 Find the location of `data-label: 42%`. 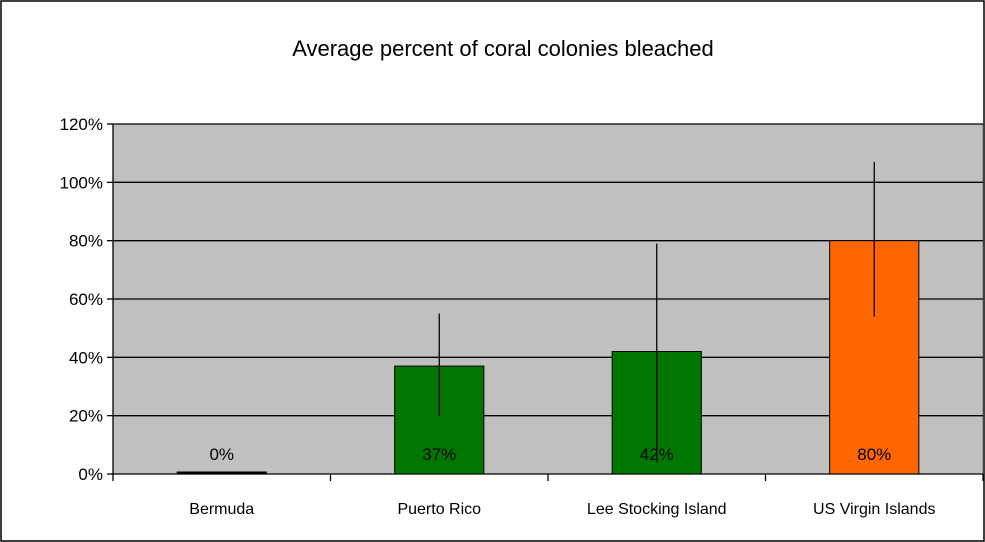

data-label: 42% is located at coordinates (657, 454).